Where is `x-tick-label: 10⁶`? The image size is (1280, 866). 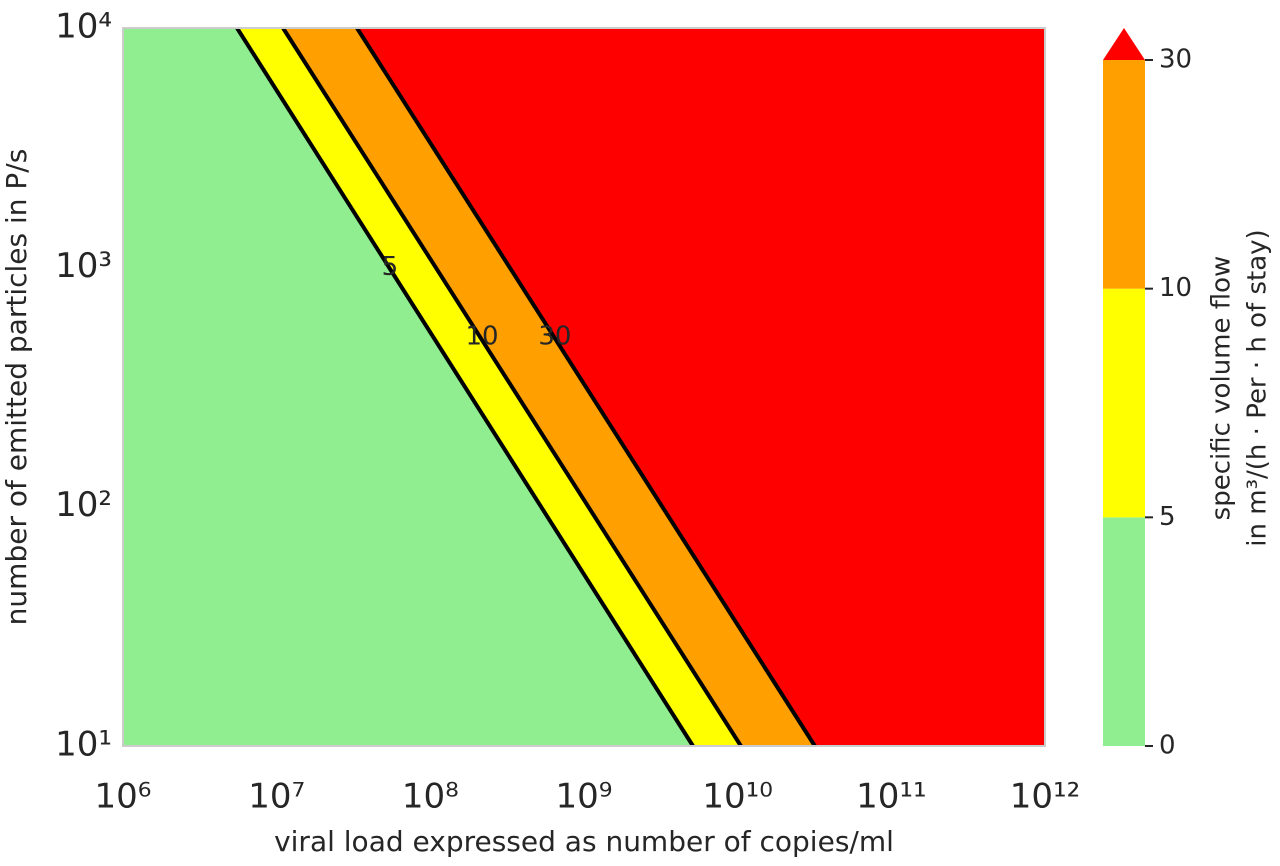 x-tick-label: 10⁶ is located at coordinates (123, 797).